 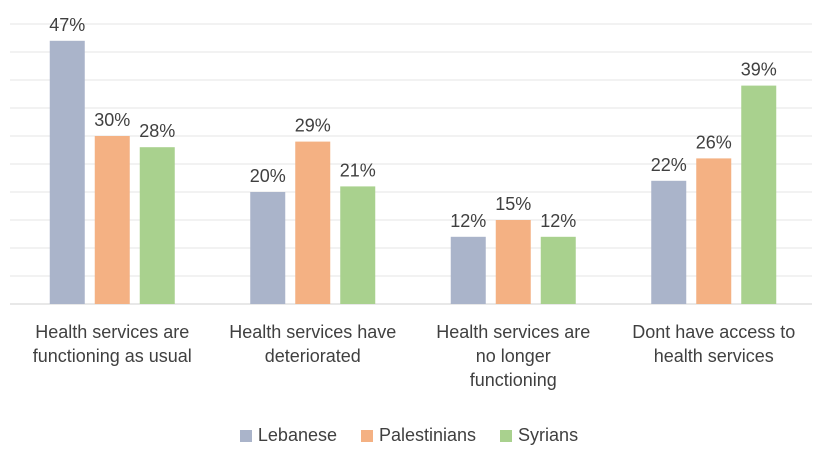 I want to click on data-label-palestinians-2: 15%, so click(x=513, y=204).